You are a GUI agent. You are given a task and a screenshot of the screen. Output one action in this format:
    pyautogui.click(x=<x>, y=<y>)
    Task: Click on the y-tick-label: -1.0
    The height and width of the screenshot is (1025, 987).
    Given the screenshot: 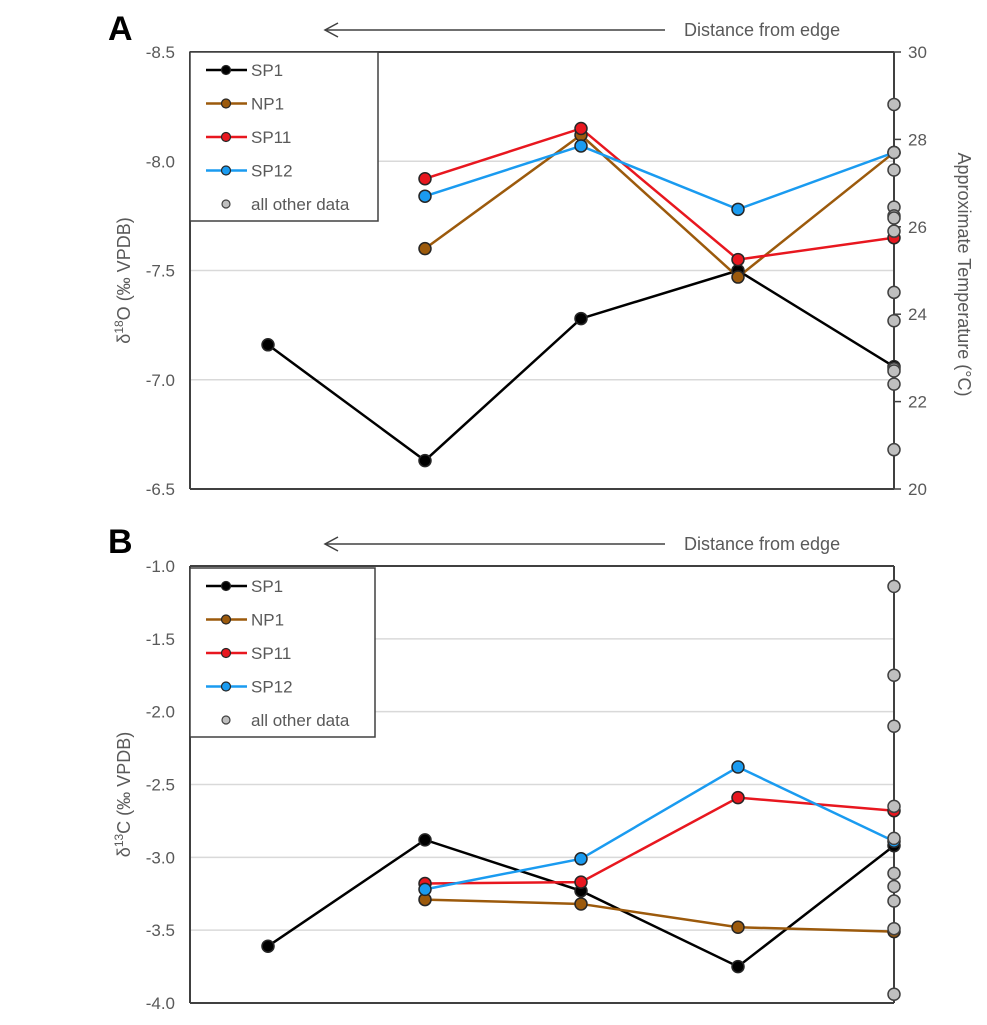 What is the action you would take?
    pyautogui.click(x=160, y=566)
    